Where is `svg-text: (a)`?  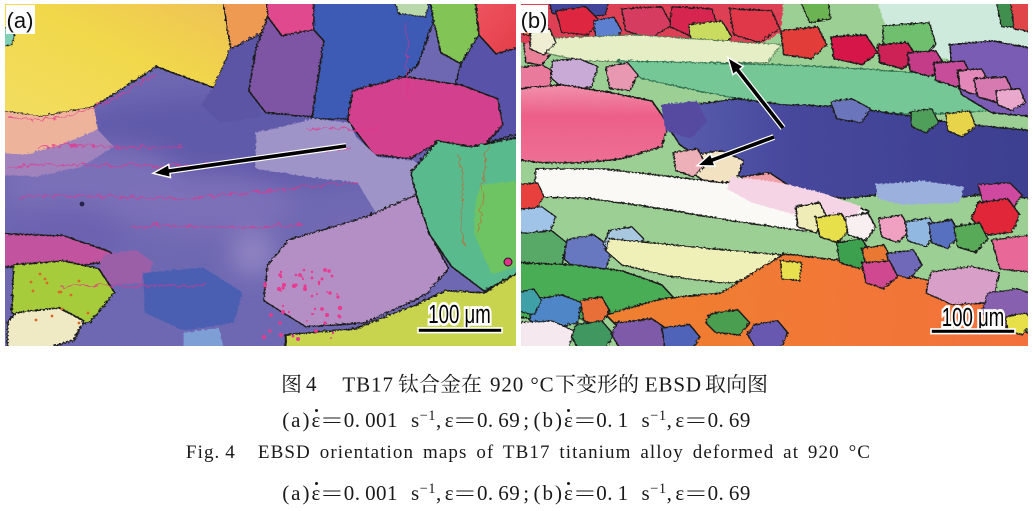
svg-text: (a) is located at coordinates (20, 20).